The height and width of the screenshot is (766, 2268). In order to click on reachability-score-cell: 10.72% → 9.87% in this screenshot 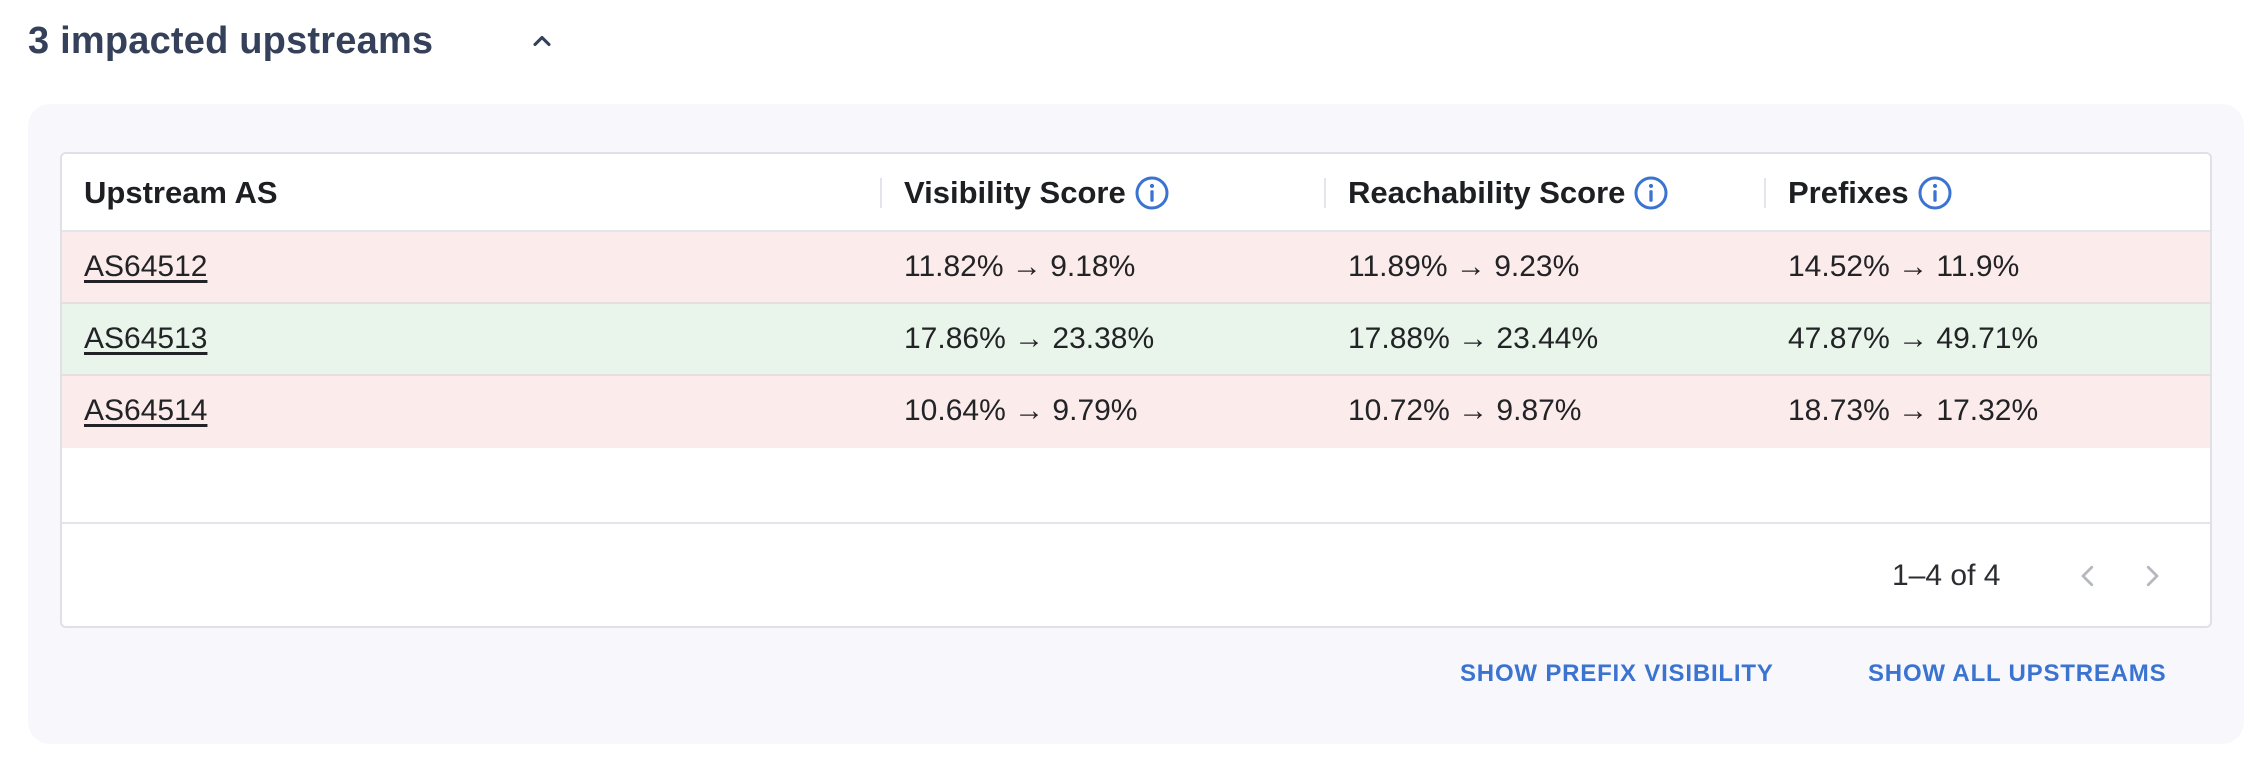, I will do `click(1465, 410)`.